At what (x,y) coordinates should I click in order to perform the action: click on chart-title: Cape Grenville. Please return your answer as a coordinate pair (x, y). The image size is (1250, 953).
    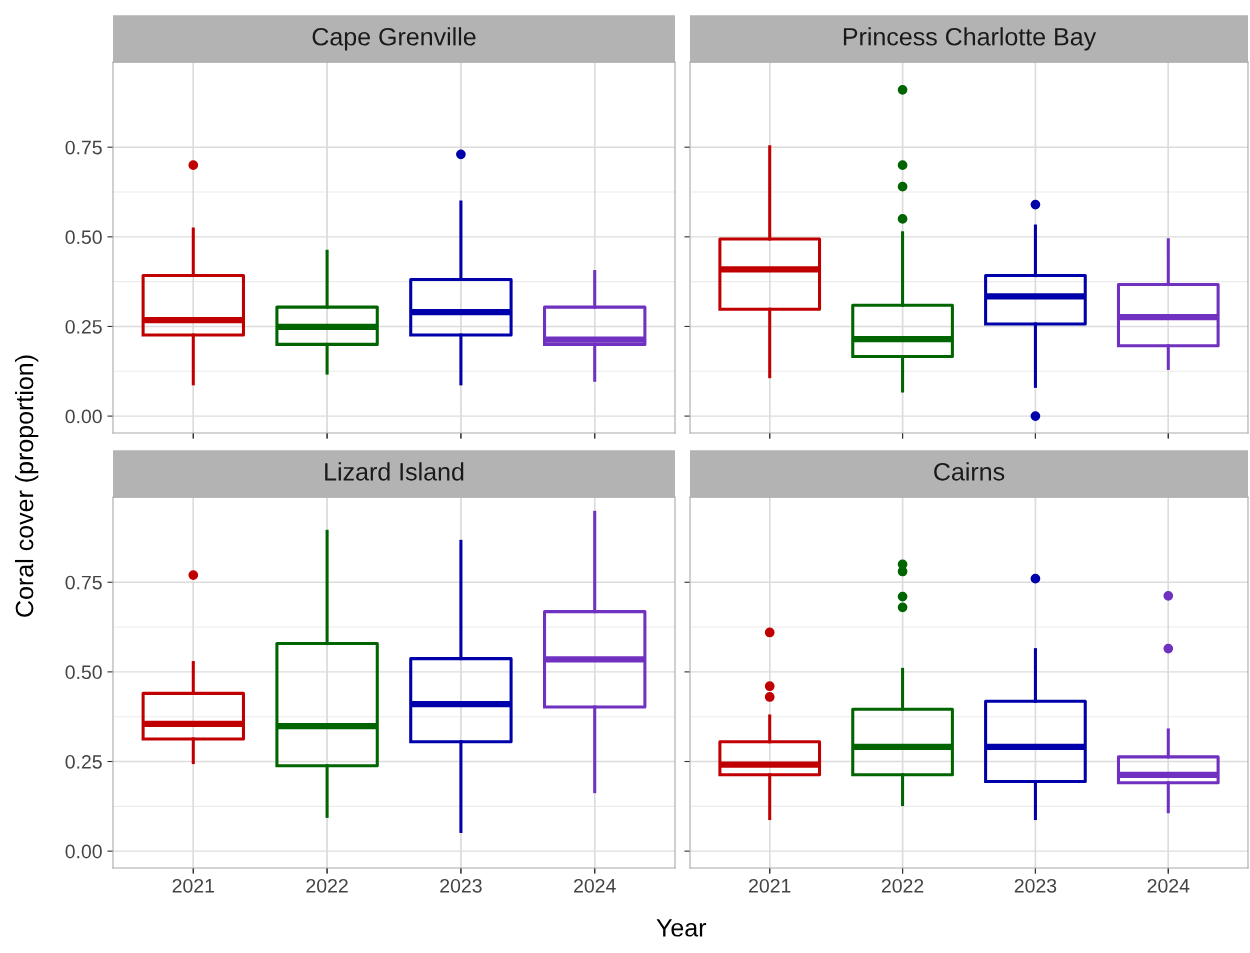
    Looking at the image, I should click on (394, 39).